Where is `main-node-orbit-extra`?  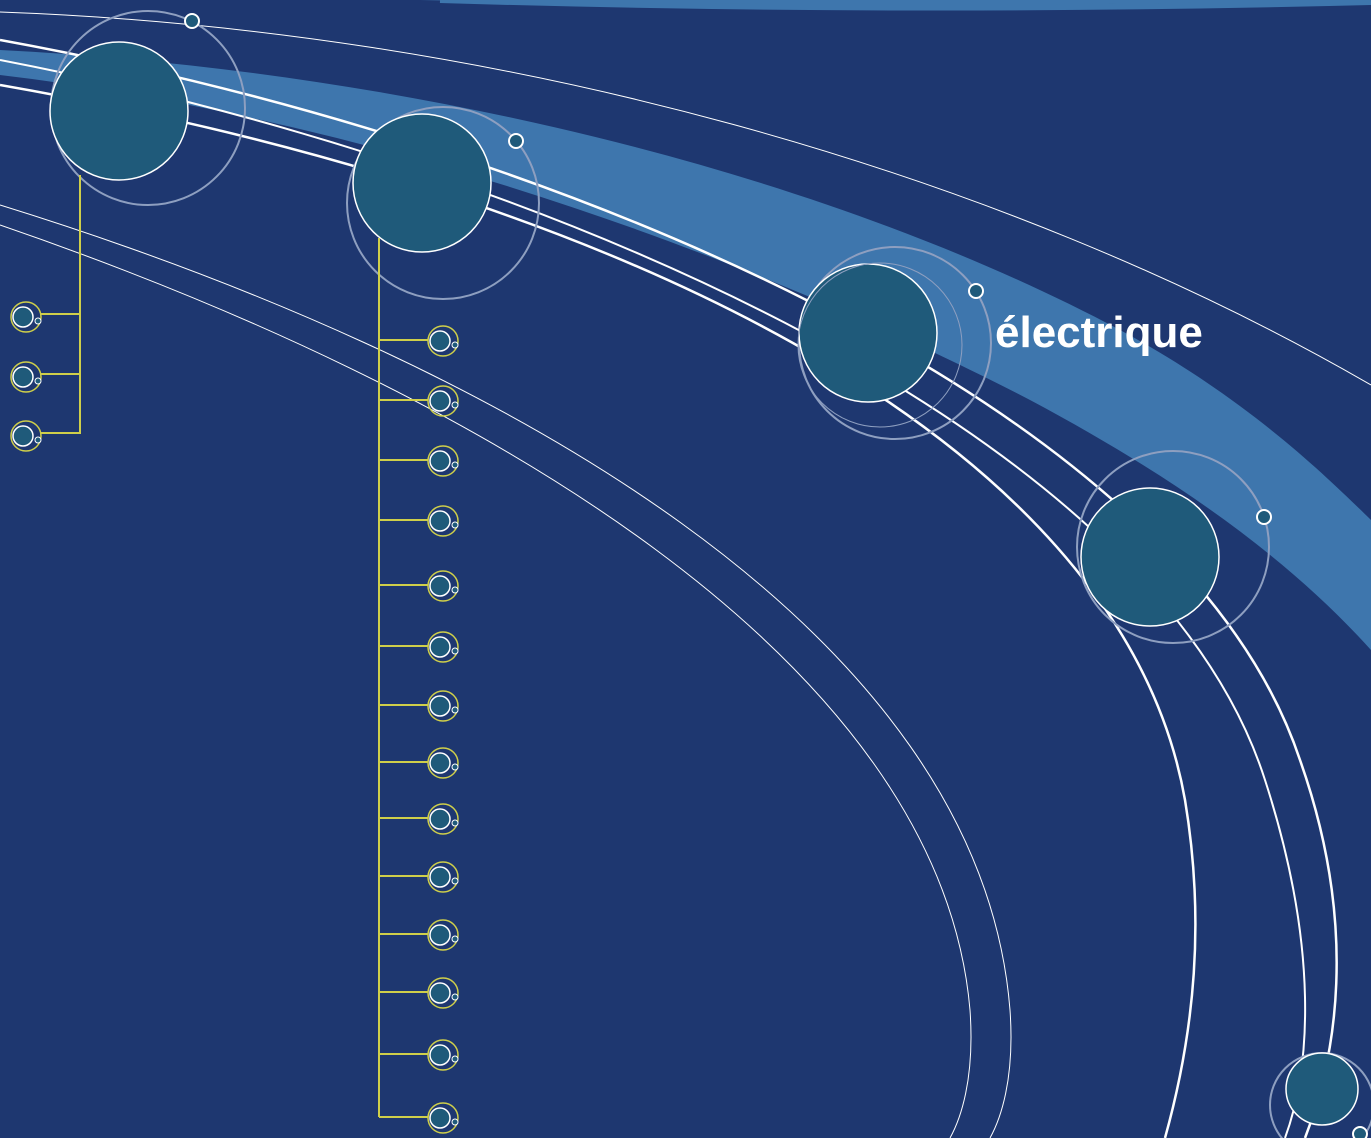 main-node-orbit-extra is located at coordinates (880, 345).